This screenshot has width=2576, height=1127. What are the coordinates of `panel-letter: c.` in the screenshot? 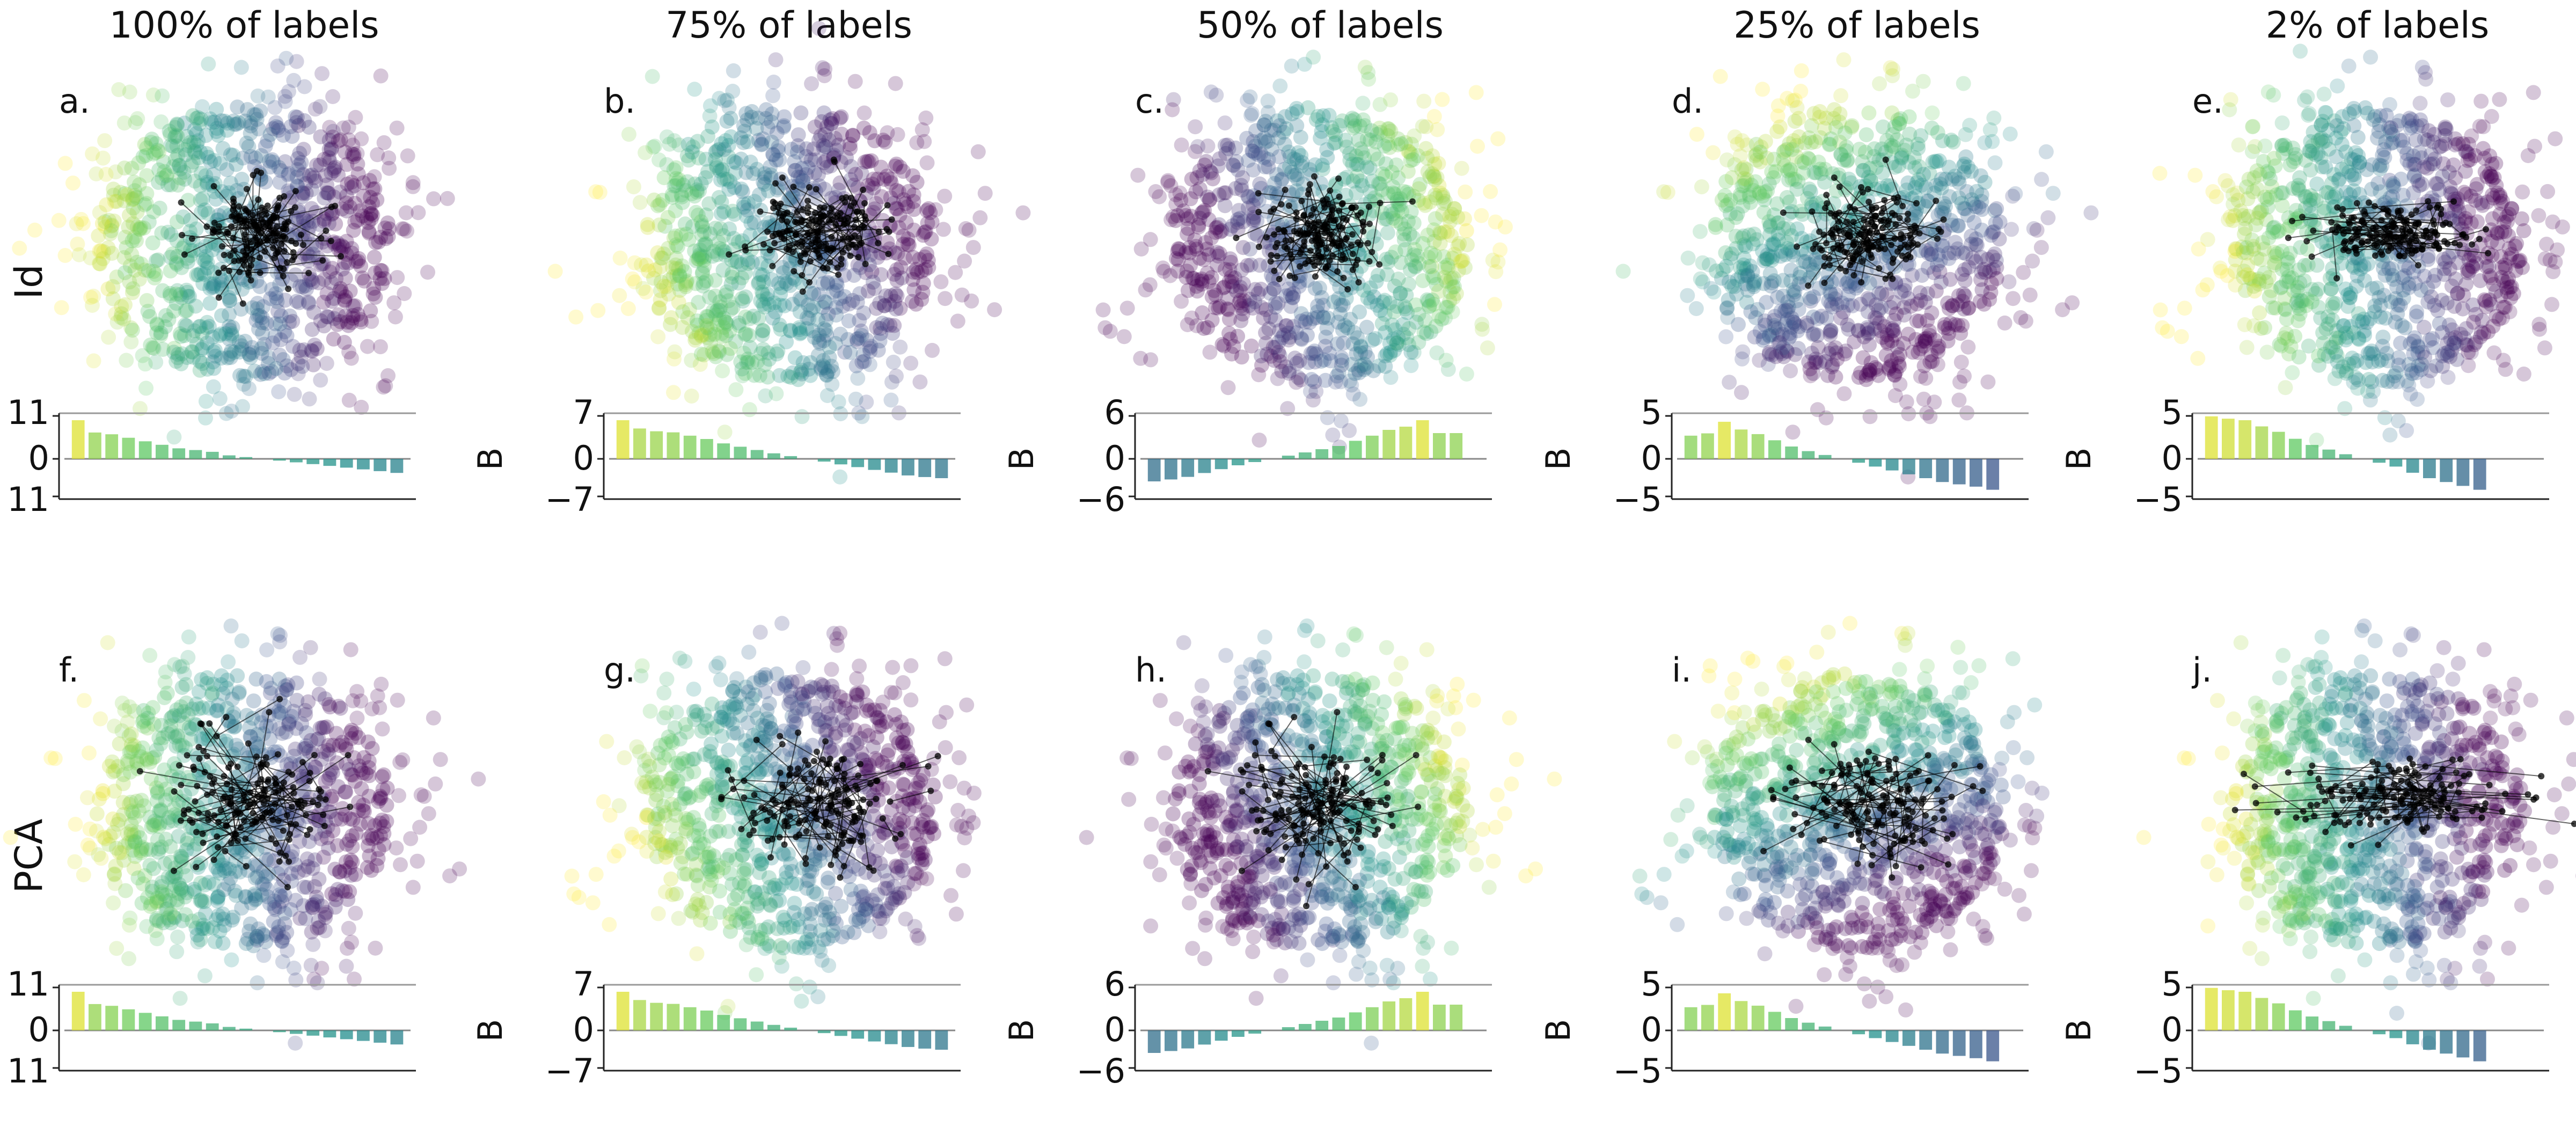 It's located at (1149, 101).